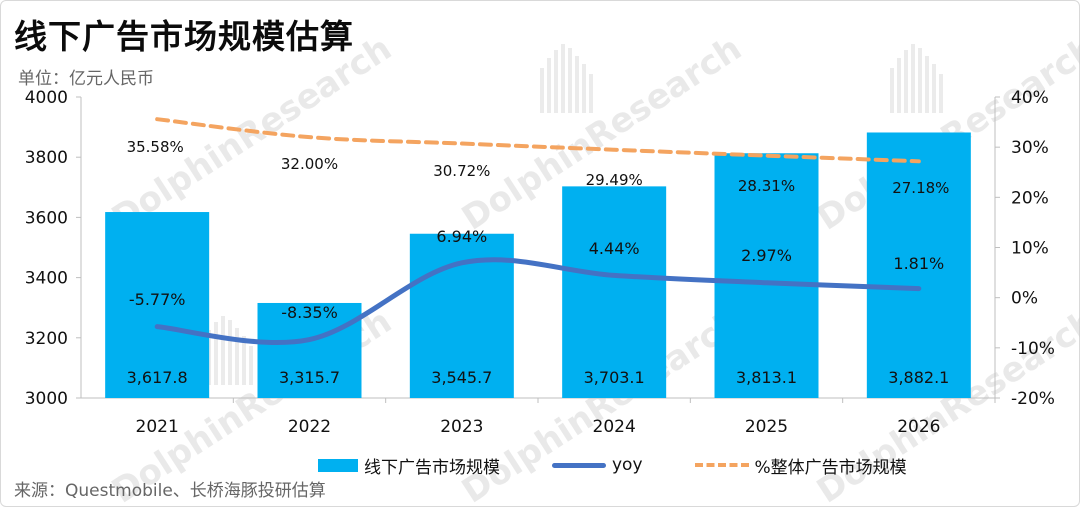 The width and height of the screenshot is (1080, 512). What do you see at coordinates (538, 140) in the screenshot?
I see `share-line` at bounding box center [538, 140].